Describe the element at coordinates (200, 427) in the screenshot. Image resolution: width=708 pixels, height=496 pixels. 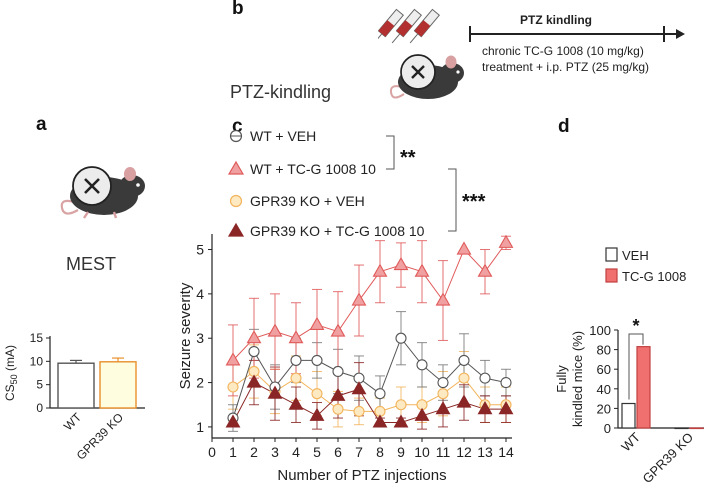
I see `y-tick-label: 1` at that location.